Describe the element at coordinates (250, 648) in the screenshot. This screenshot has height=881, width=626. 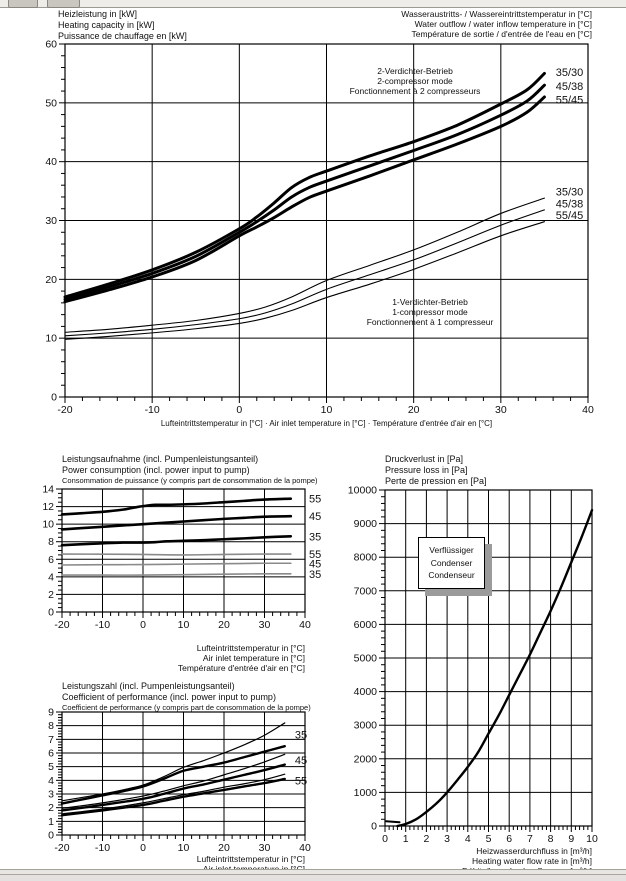
I see `chart2-xlabel-de: Lufteintrittstemperatur in [°C]` at that location.